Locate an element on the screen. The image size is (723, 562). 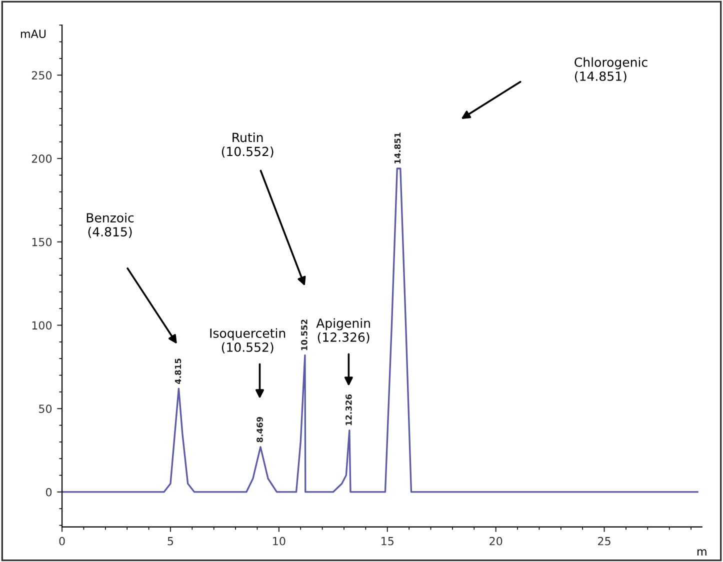
y-tick-label: 250 is located at coordinates (42, 75).